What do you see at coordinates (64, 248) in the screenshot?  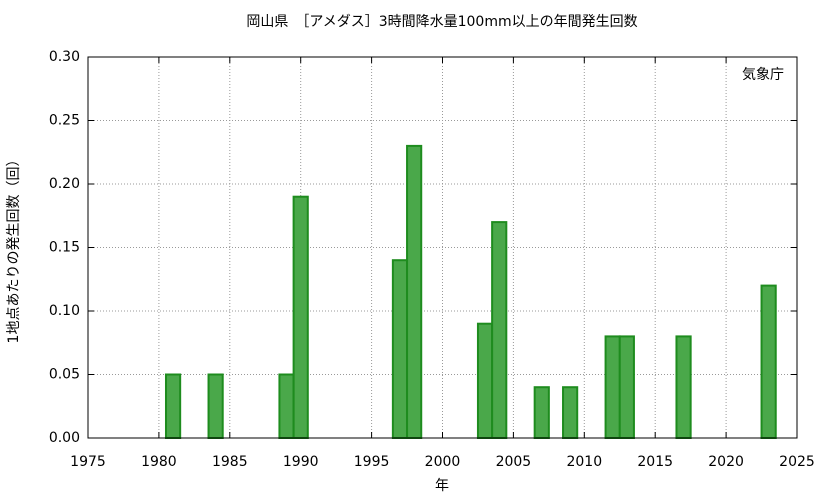 I see `y-tick-label: 0.15` at bounding box center [64, 248].